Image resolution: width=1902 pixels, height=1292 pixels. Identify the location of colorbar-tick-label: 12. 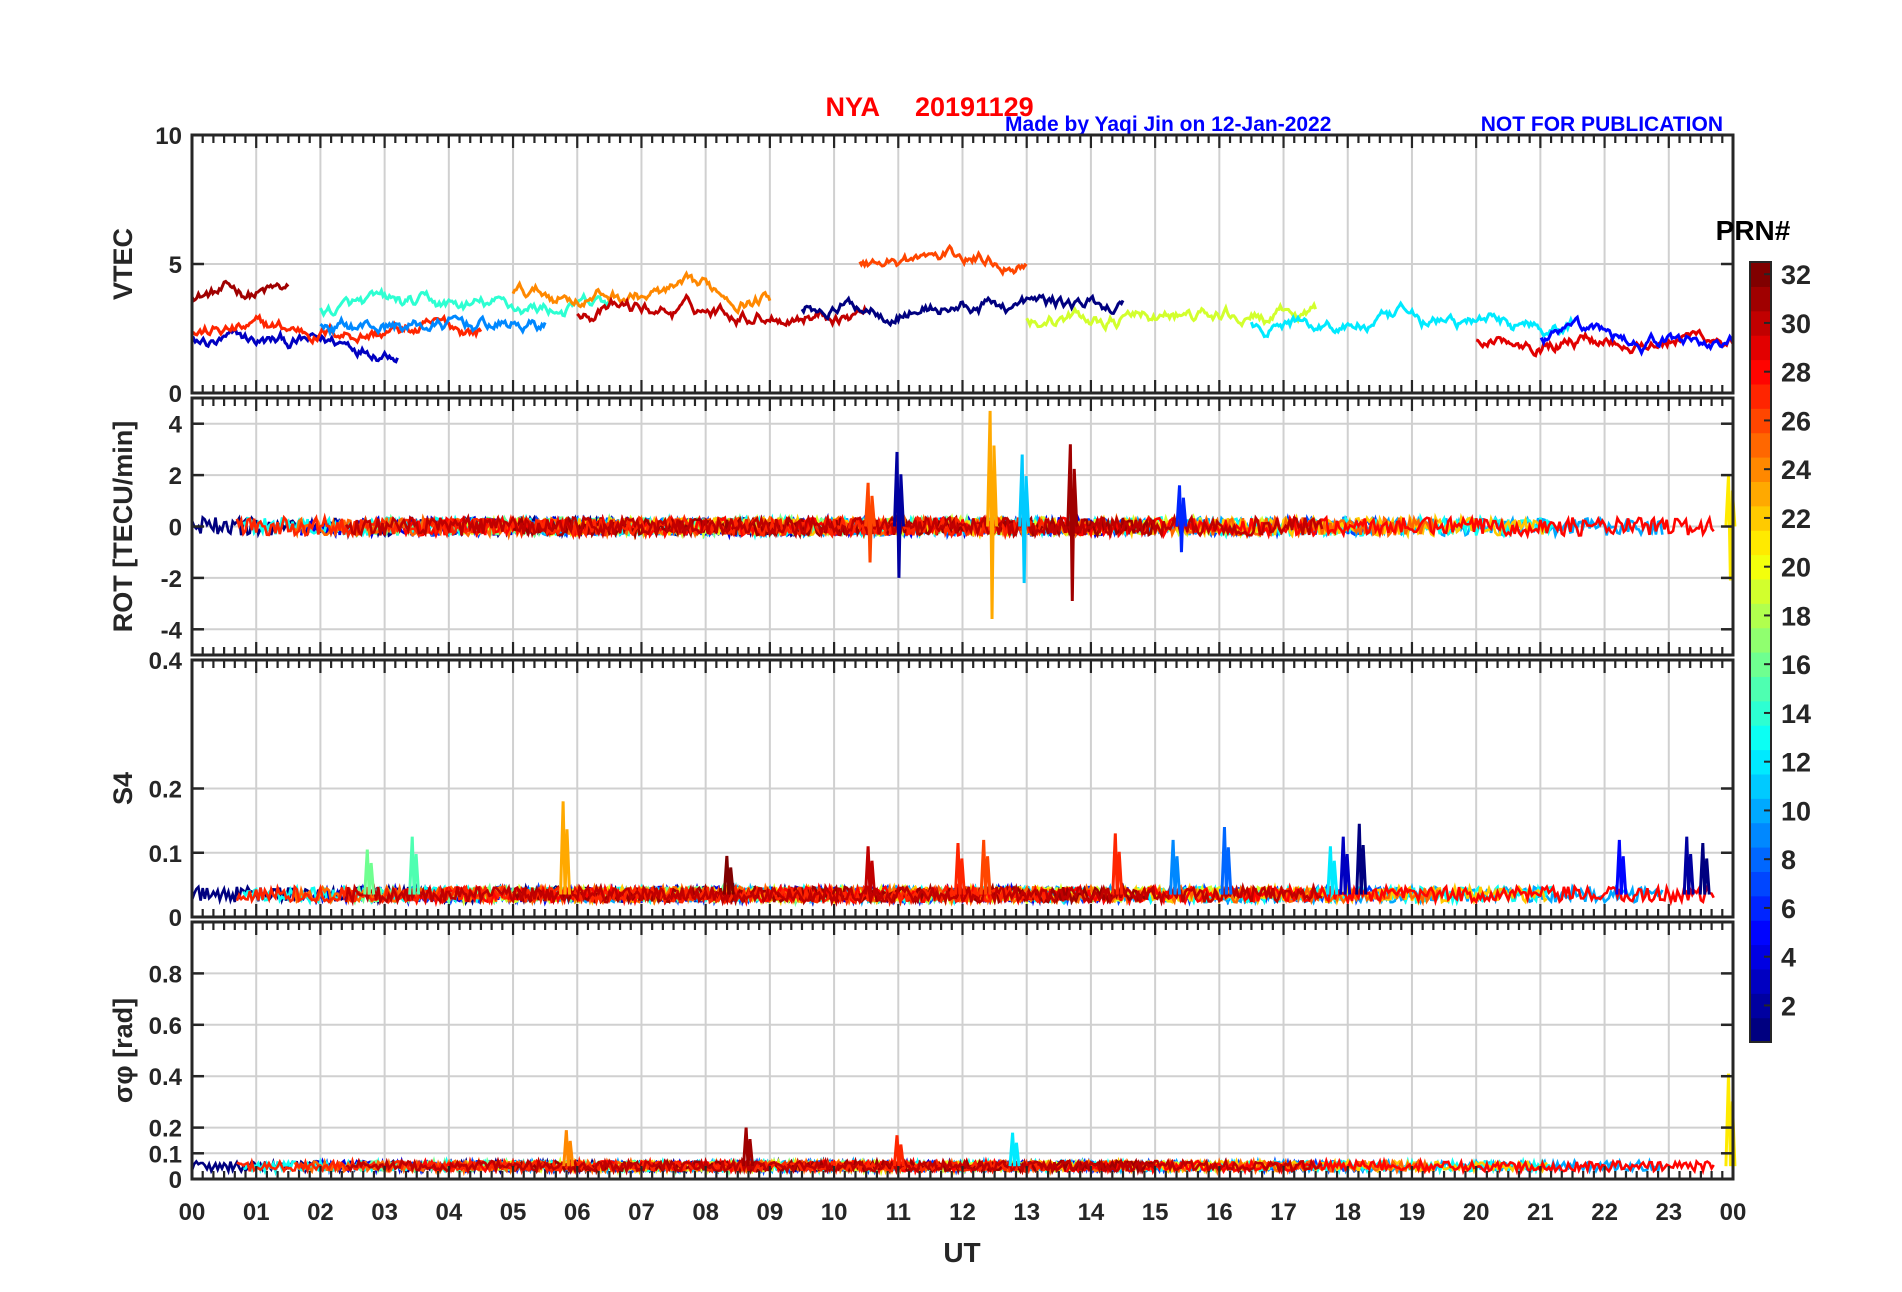
(1796, 763).